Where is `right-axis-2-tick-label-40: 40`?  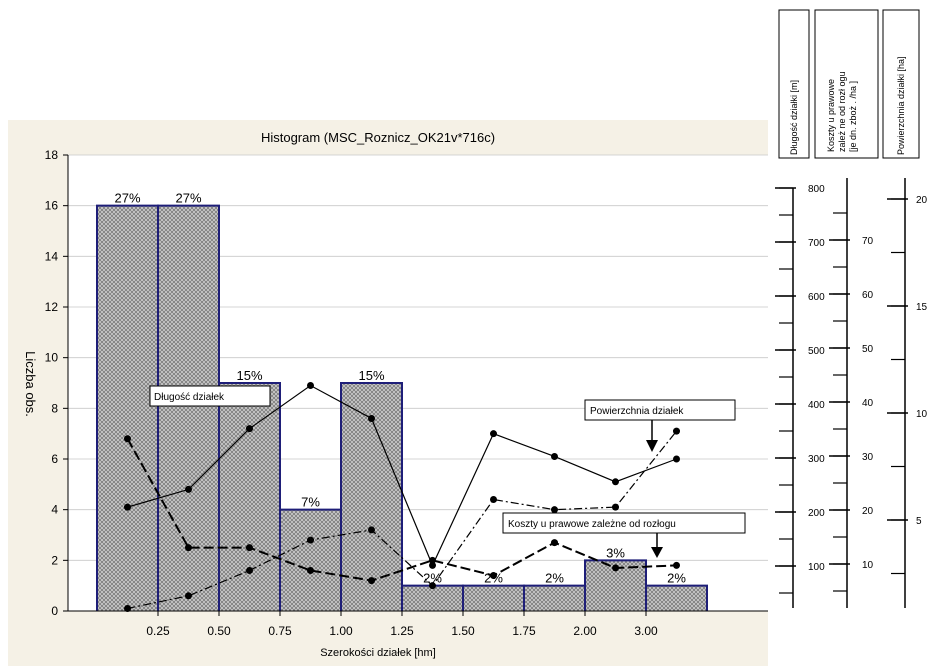 right-axis-2-tick-label-40: 40 is located at coordinates (868, 403).